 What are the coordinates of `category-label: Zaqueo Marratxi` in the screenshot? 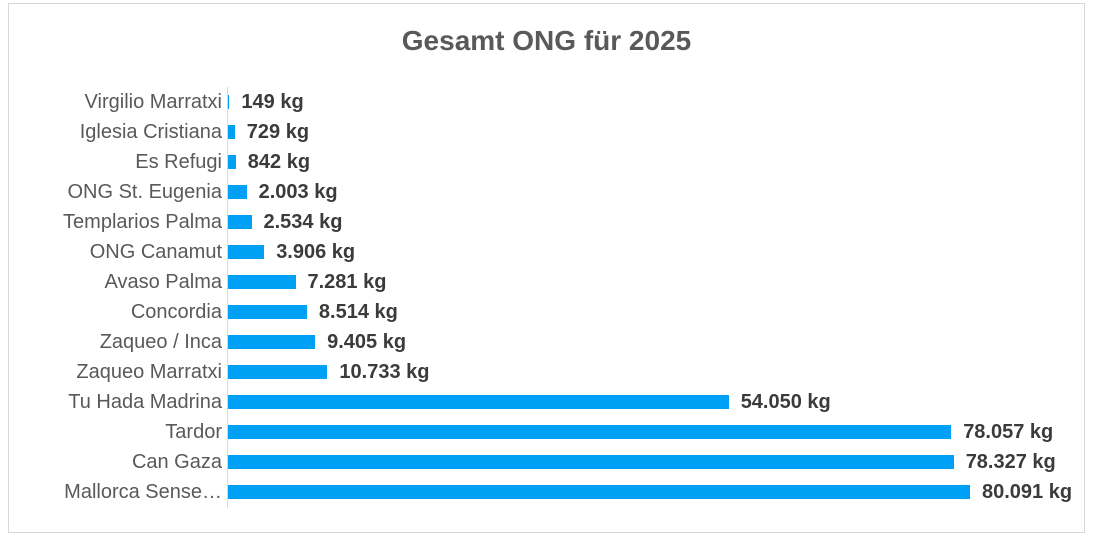 It's located at (149, 371).